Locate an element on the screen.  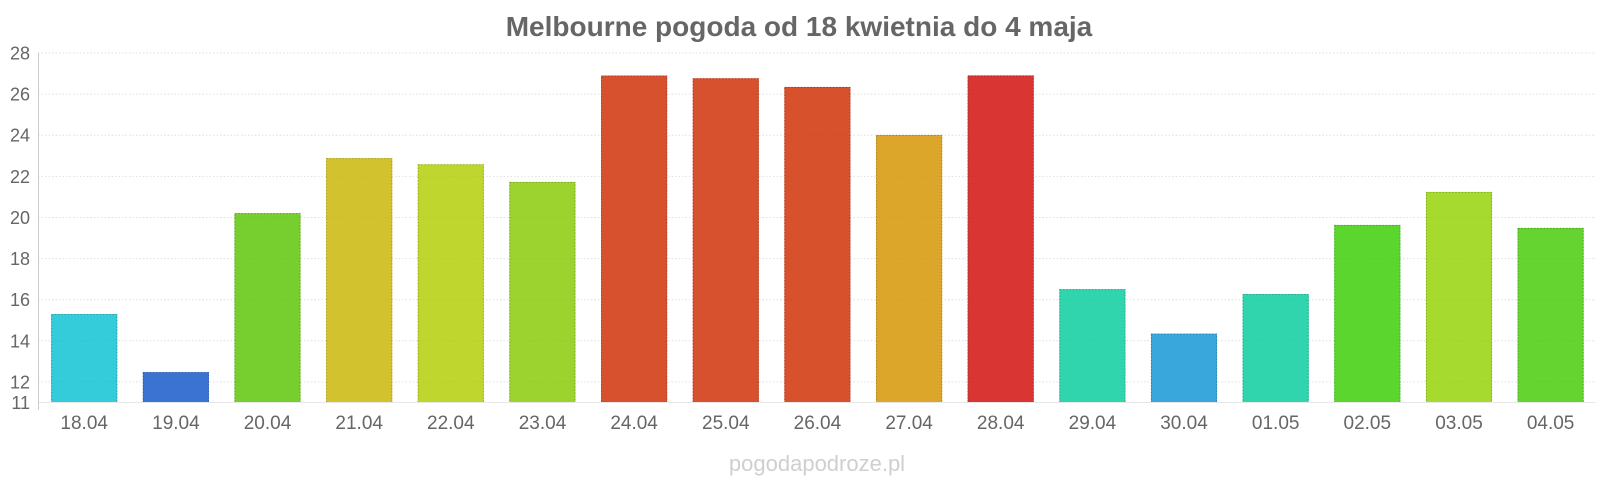
svg-text: 26.04 is located at coordinates (818, 423).